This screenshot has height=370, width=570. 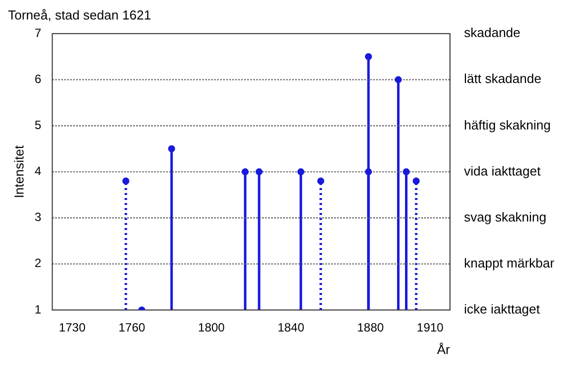 I want to click on y-tick-label: 4, so click(x=38, y=171).